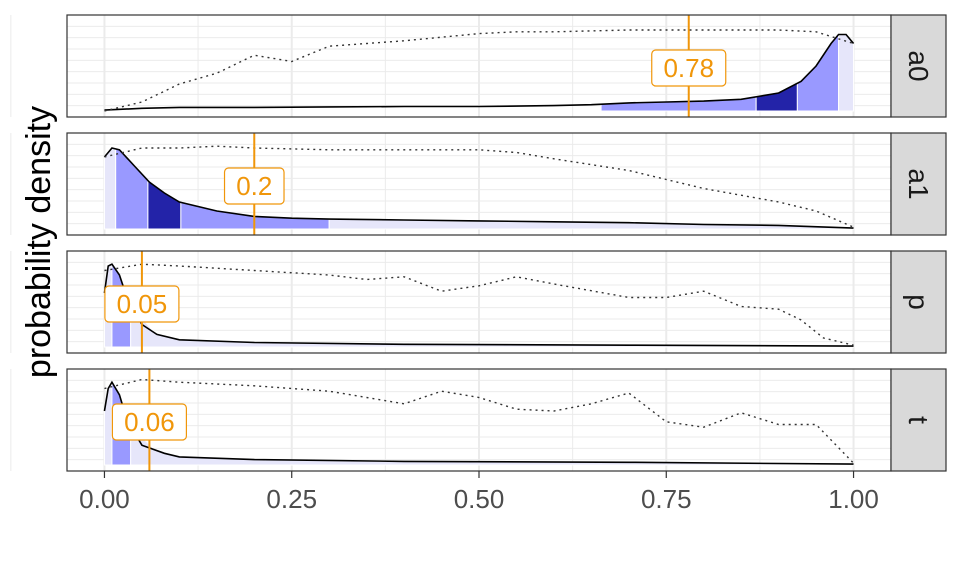 The image size is (960, 576). I want to click on x-tick-label: 0.25, so click(291, 499).